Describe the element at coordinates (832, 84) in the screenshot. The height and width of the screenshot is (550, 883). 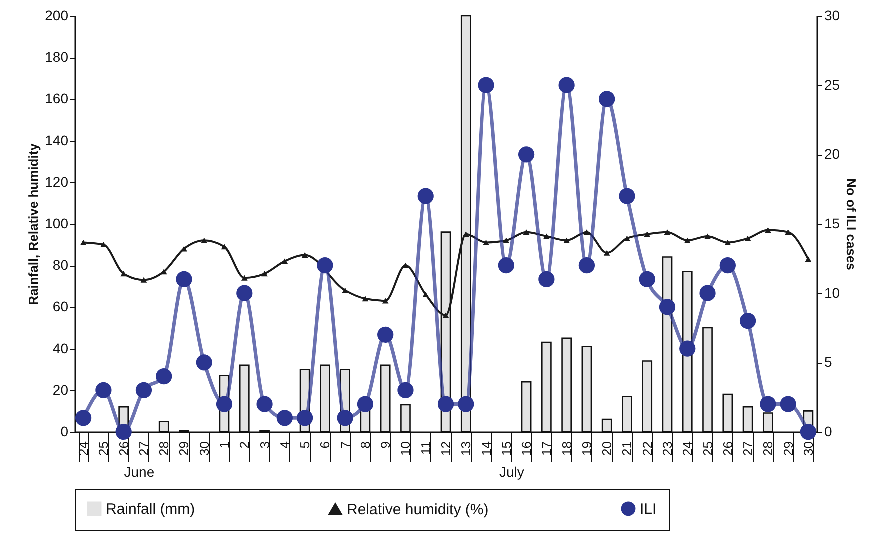
I see `y2-tick-label: 25` at that location.